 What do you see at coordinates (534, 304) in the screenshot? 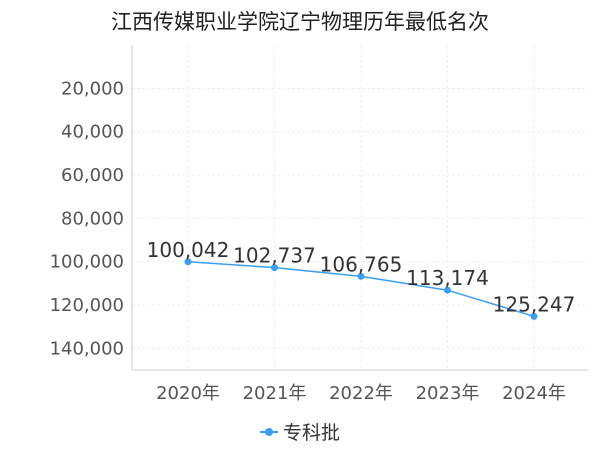
I see `data-label-4: 125,247` at bounding box center [534, 304].